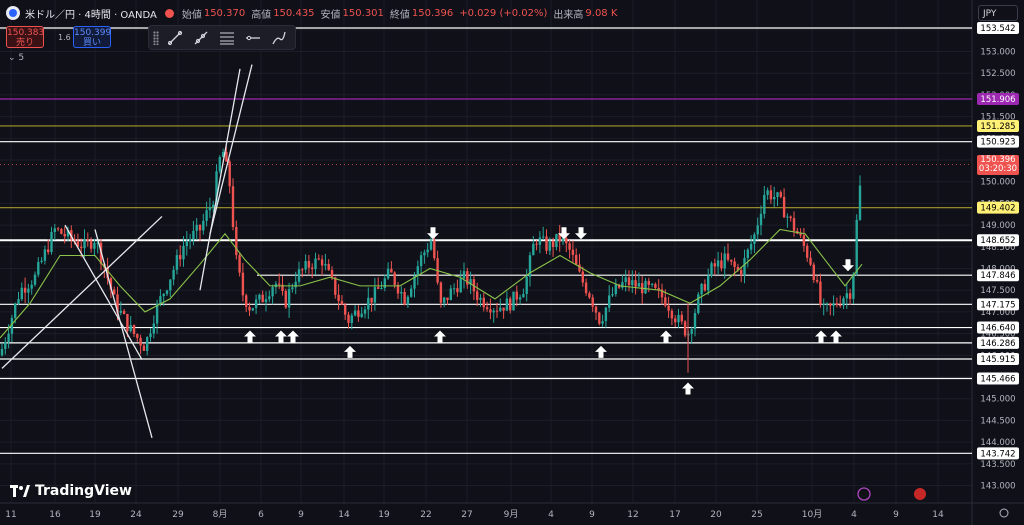 This screenshot has width=1024, height=525. I want to click on indicator-toggle: ⌄ 5, so click(16, 58).